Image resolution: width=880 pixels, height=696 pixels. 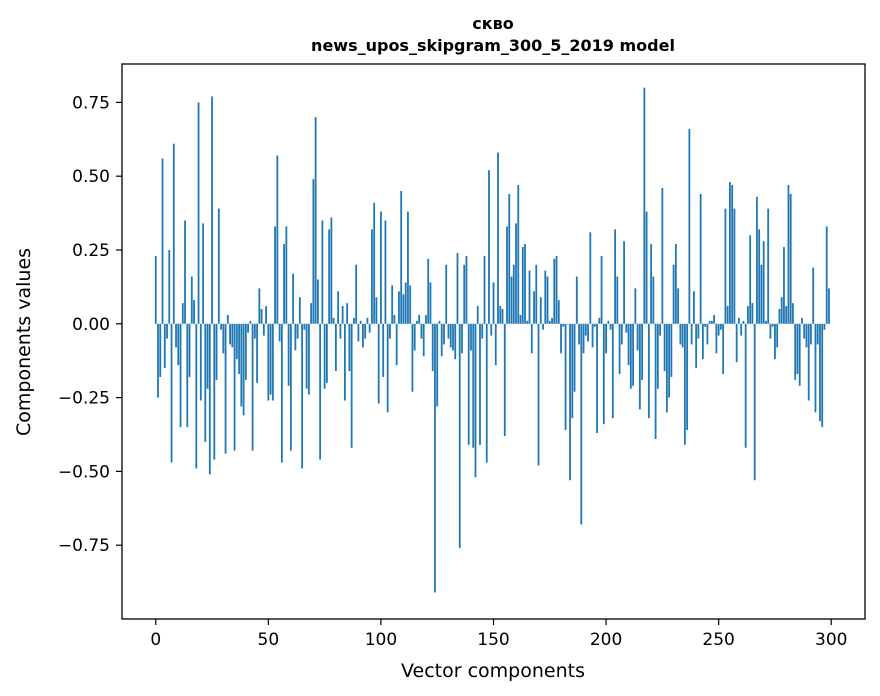 I want to click on x-tick-label: 100, so click(x=381, y=640).